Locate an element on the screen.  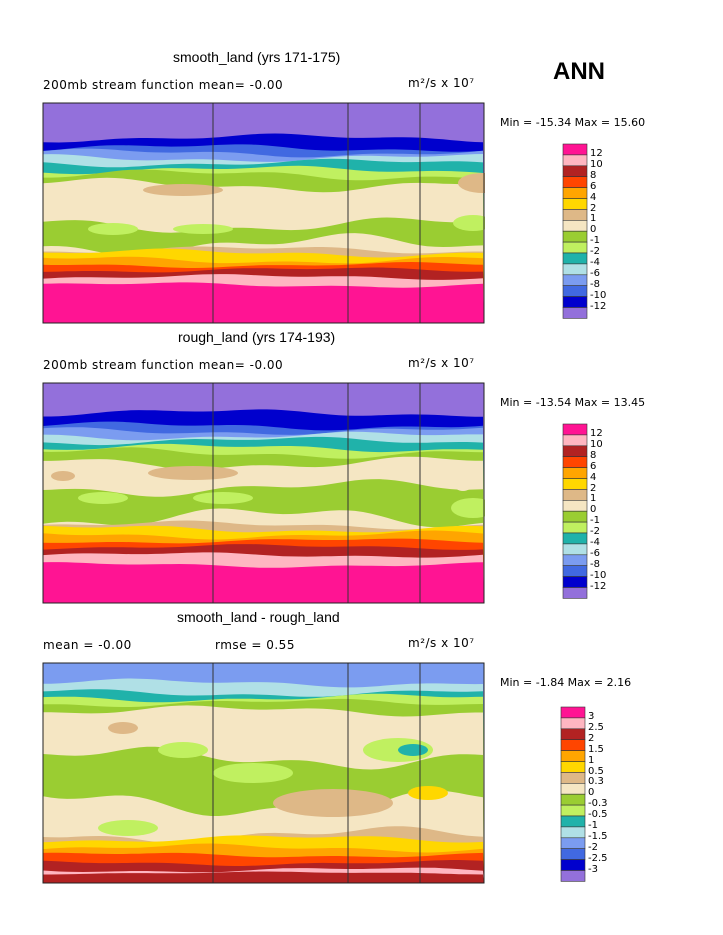
colorbar-label: -1 is located at coordinates (593, 825).